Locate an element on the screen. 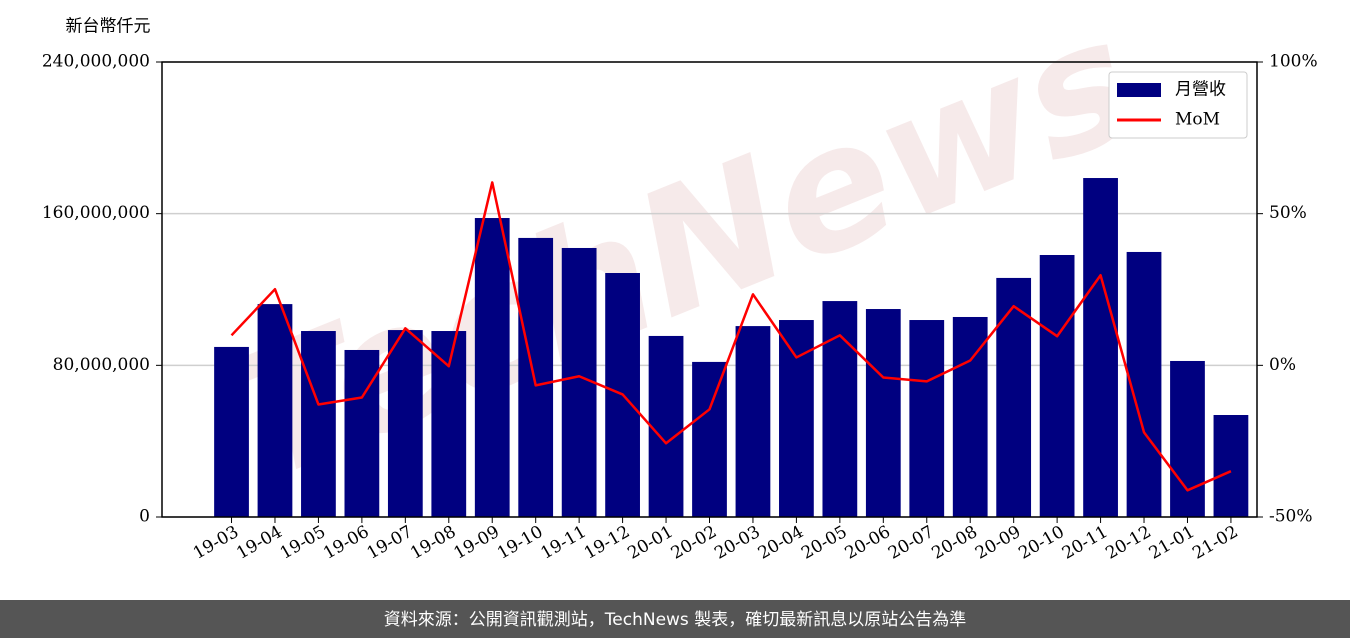  x-tick-label: 20-10 is located at coordinates (1041, 543).